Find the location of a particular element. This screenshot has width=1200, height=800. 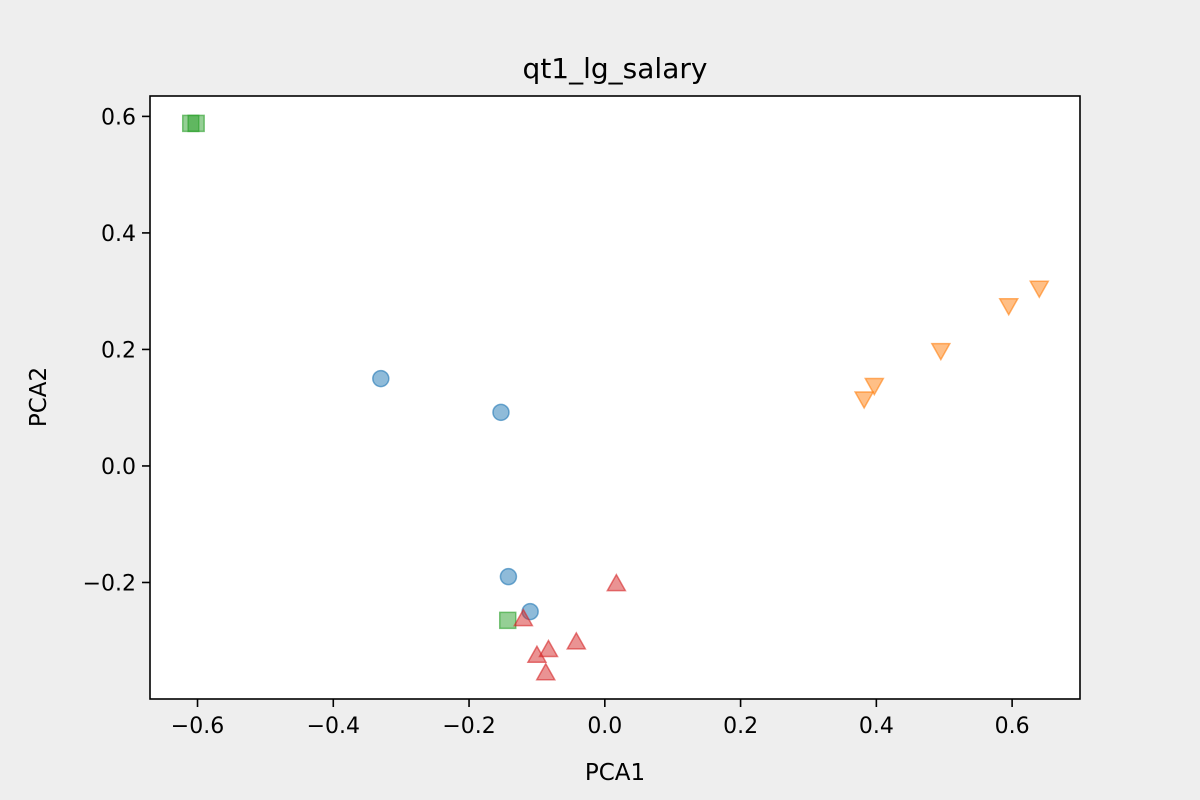

y-axis-ticks: −0.2 0.0 0.2 0.4 0.6 is located at coordinates (116, 350).